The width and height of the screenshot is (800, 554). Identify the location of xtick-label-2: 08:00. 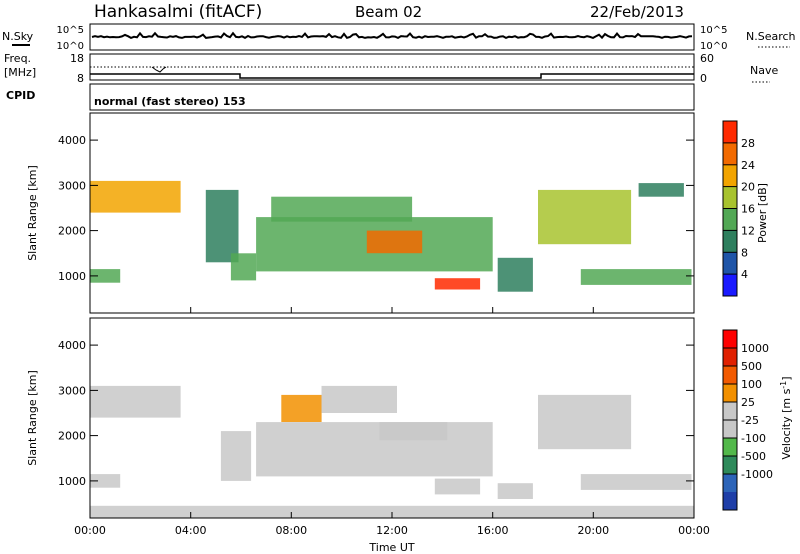
(291, 530).